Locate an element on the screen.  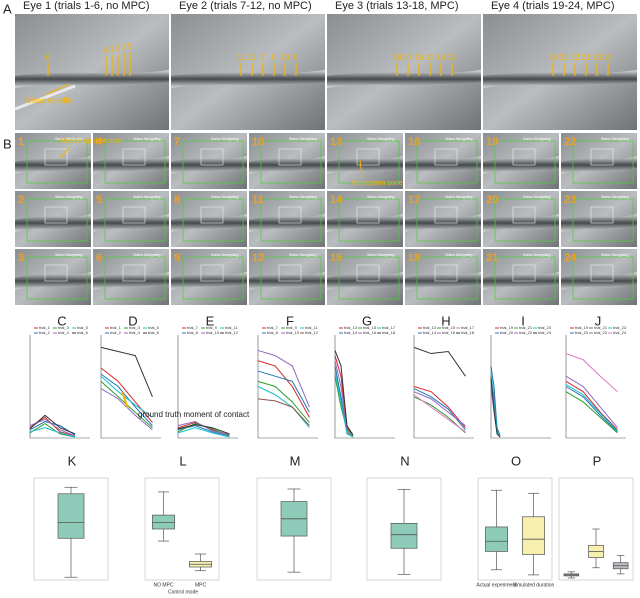
legend-label: trial_18 is located at coordinates (468, 332).